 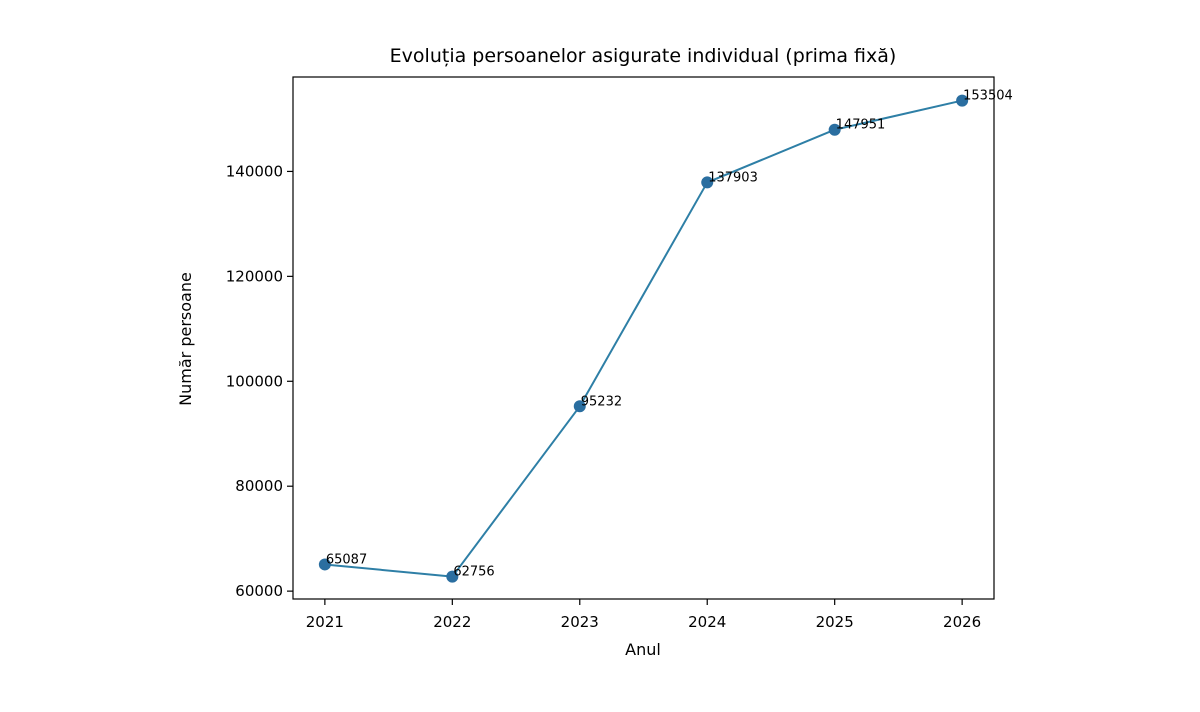 What do you see at coordinates (254, 171) in the screenshot?
I see `y-tick-label: 140000` at bounding box center [254, 171].